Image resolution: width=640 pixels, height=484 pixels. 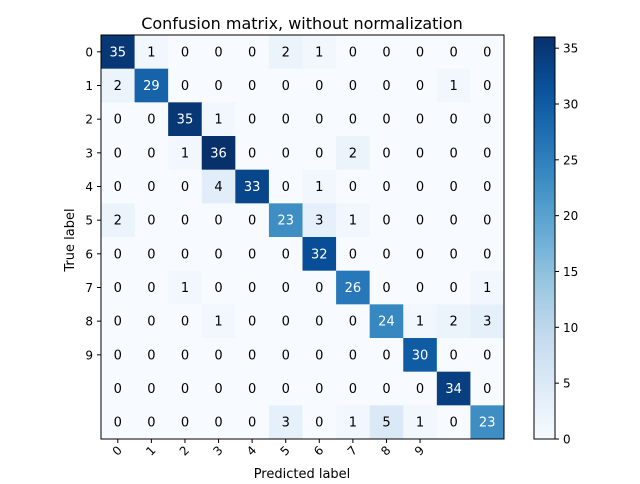 What do you see at coordinates (252, 187) in the screenshot?
I see `cell-value-label: 33` at bounding box center [252, 187].